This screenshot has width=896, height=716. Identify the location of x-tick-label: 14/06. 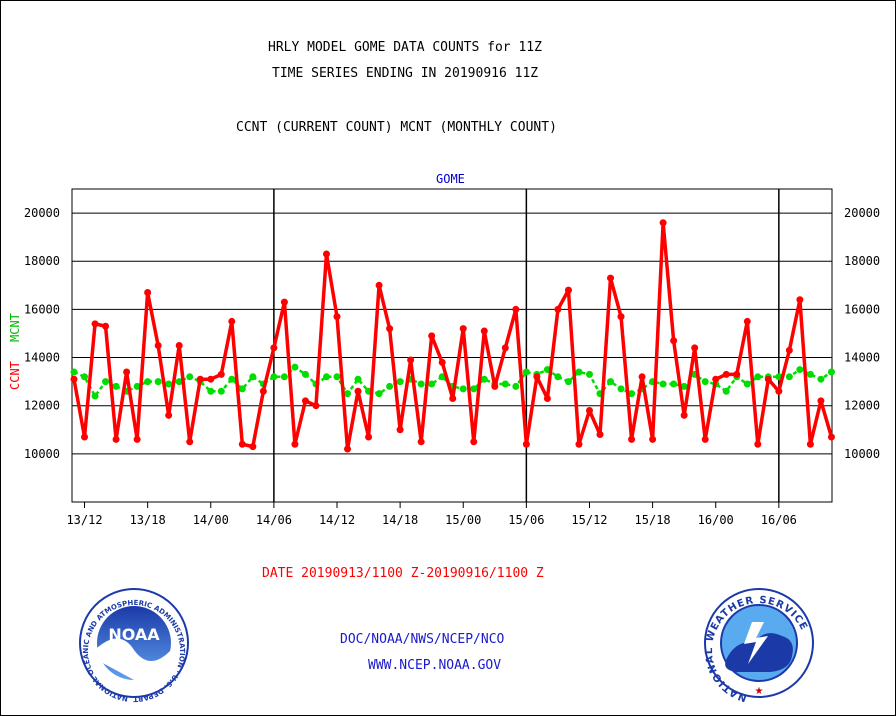
(274, 520).